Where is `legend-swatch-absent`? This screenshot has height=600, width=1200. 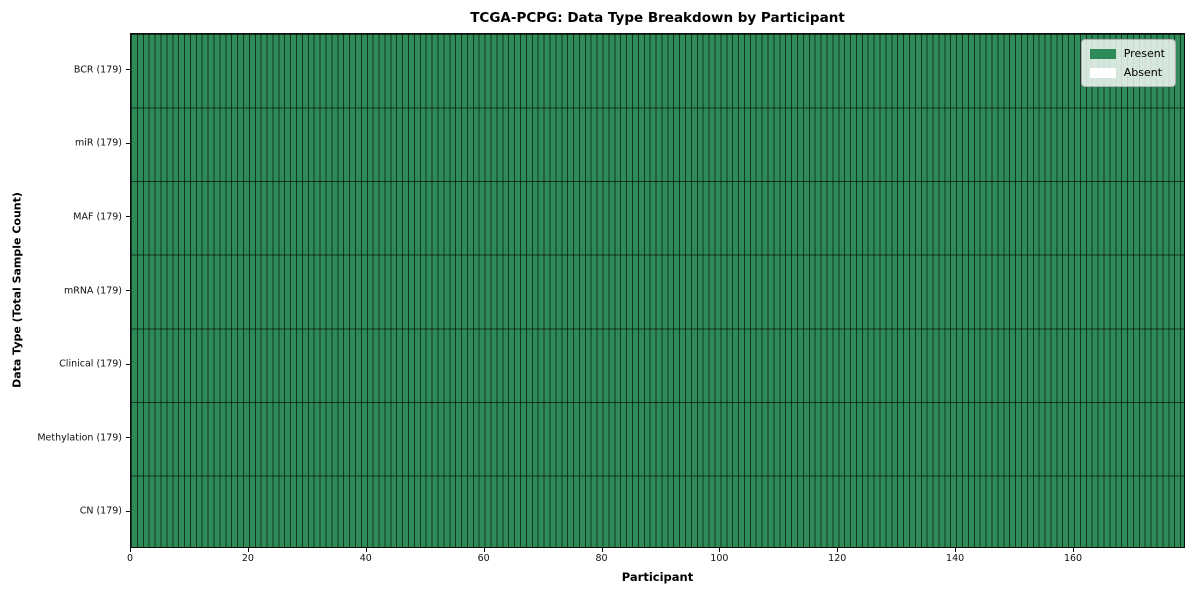 legend-swatch-absent is located at coordinates (1102, 72).